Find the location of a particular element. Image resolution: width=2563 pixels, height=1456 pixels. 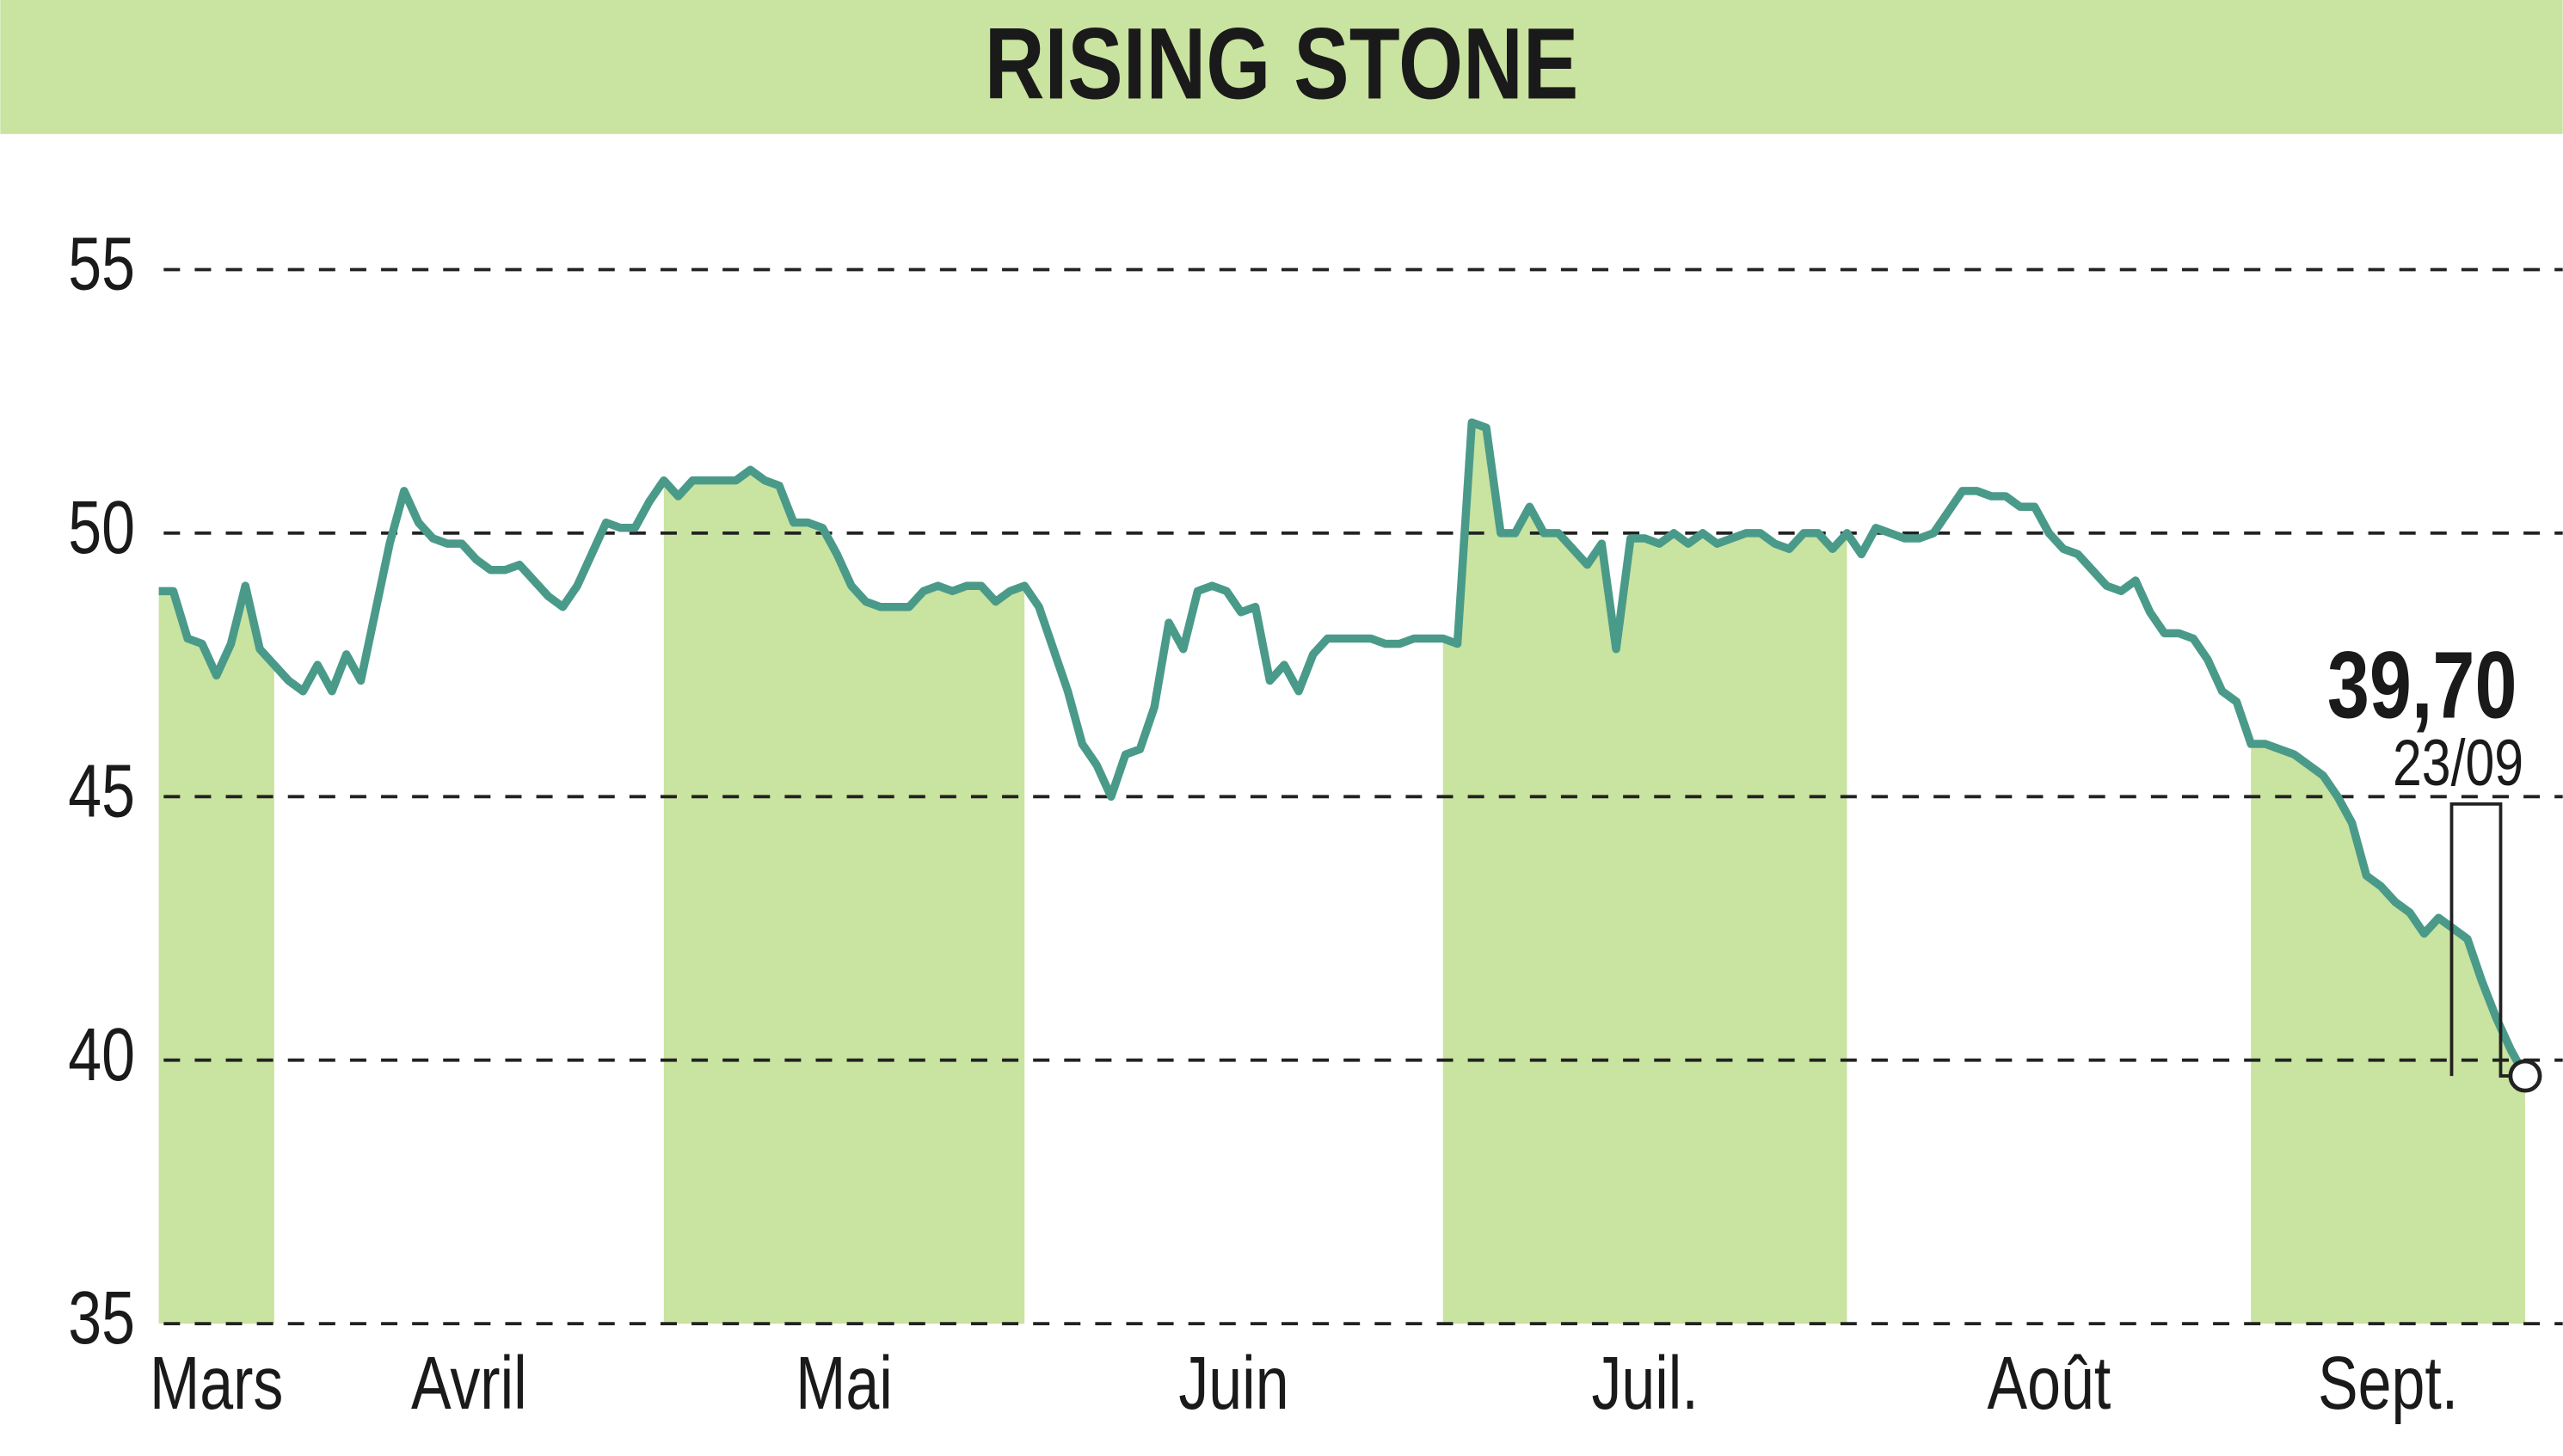

x-tick-label: Avril is located at coordinates (469, 1383).